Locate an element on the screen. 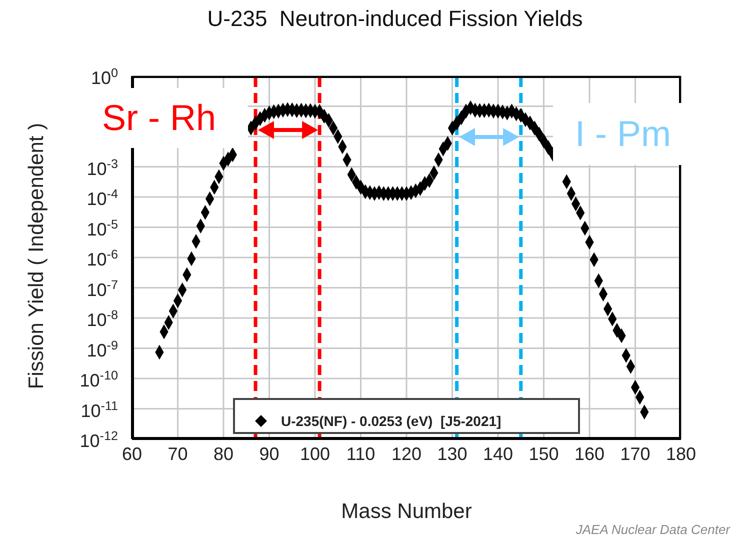 The height and width of the screenshot is (539, 740). annotation: I - Pm is located at coordinates (623, 134).